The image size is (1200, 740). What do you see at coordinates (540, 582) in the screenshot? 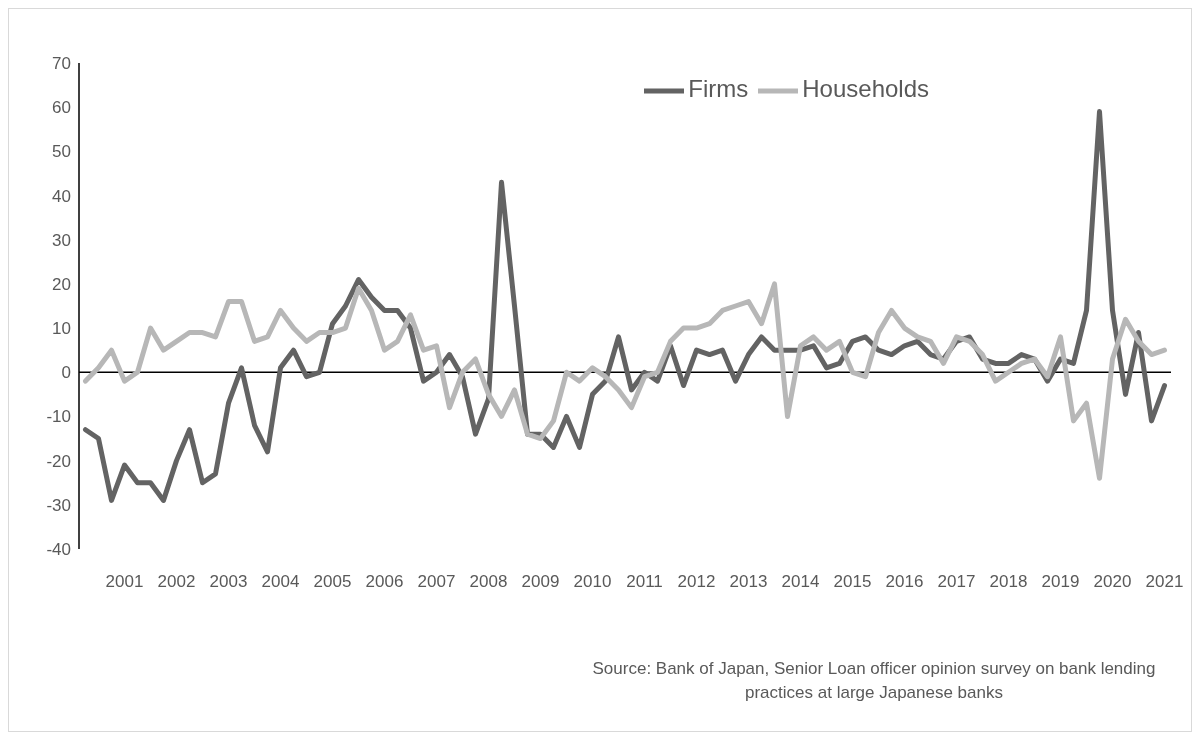
I see `x-tick-label: 2009` at bounding box center [540, 582].